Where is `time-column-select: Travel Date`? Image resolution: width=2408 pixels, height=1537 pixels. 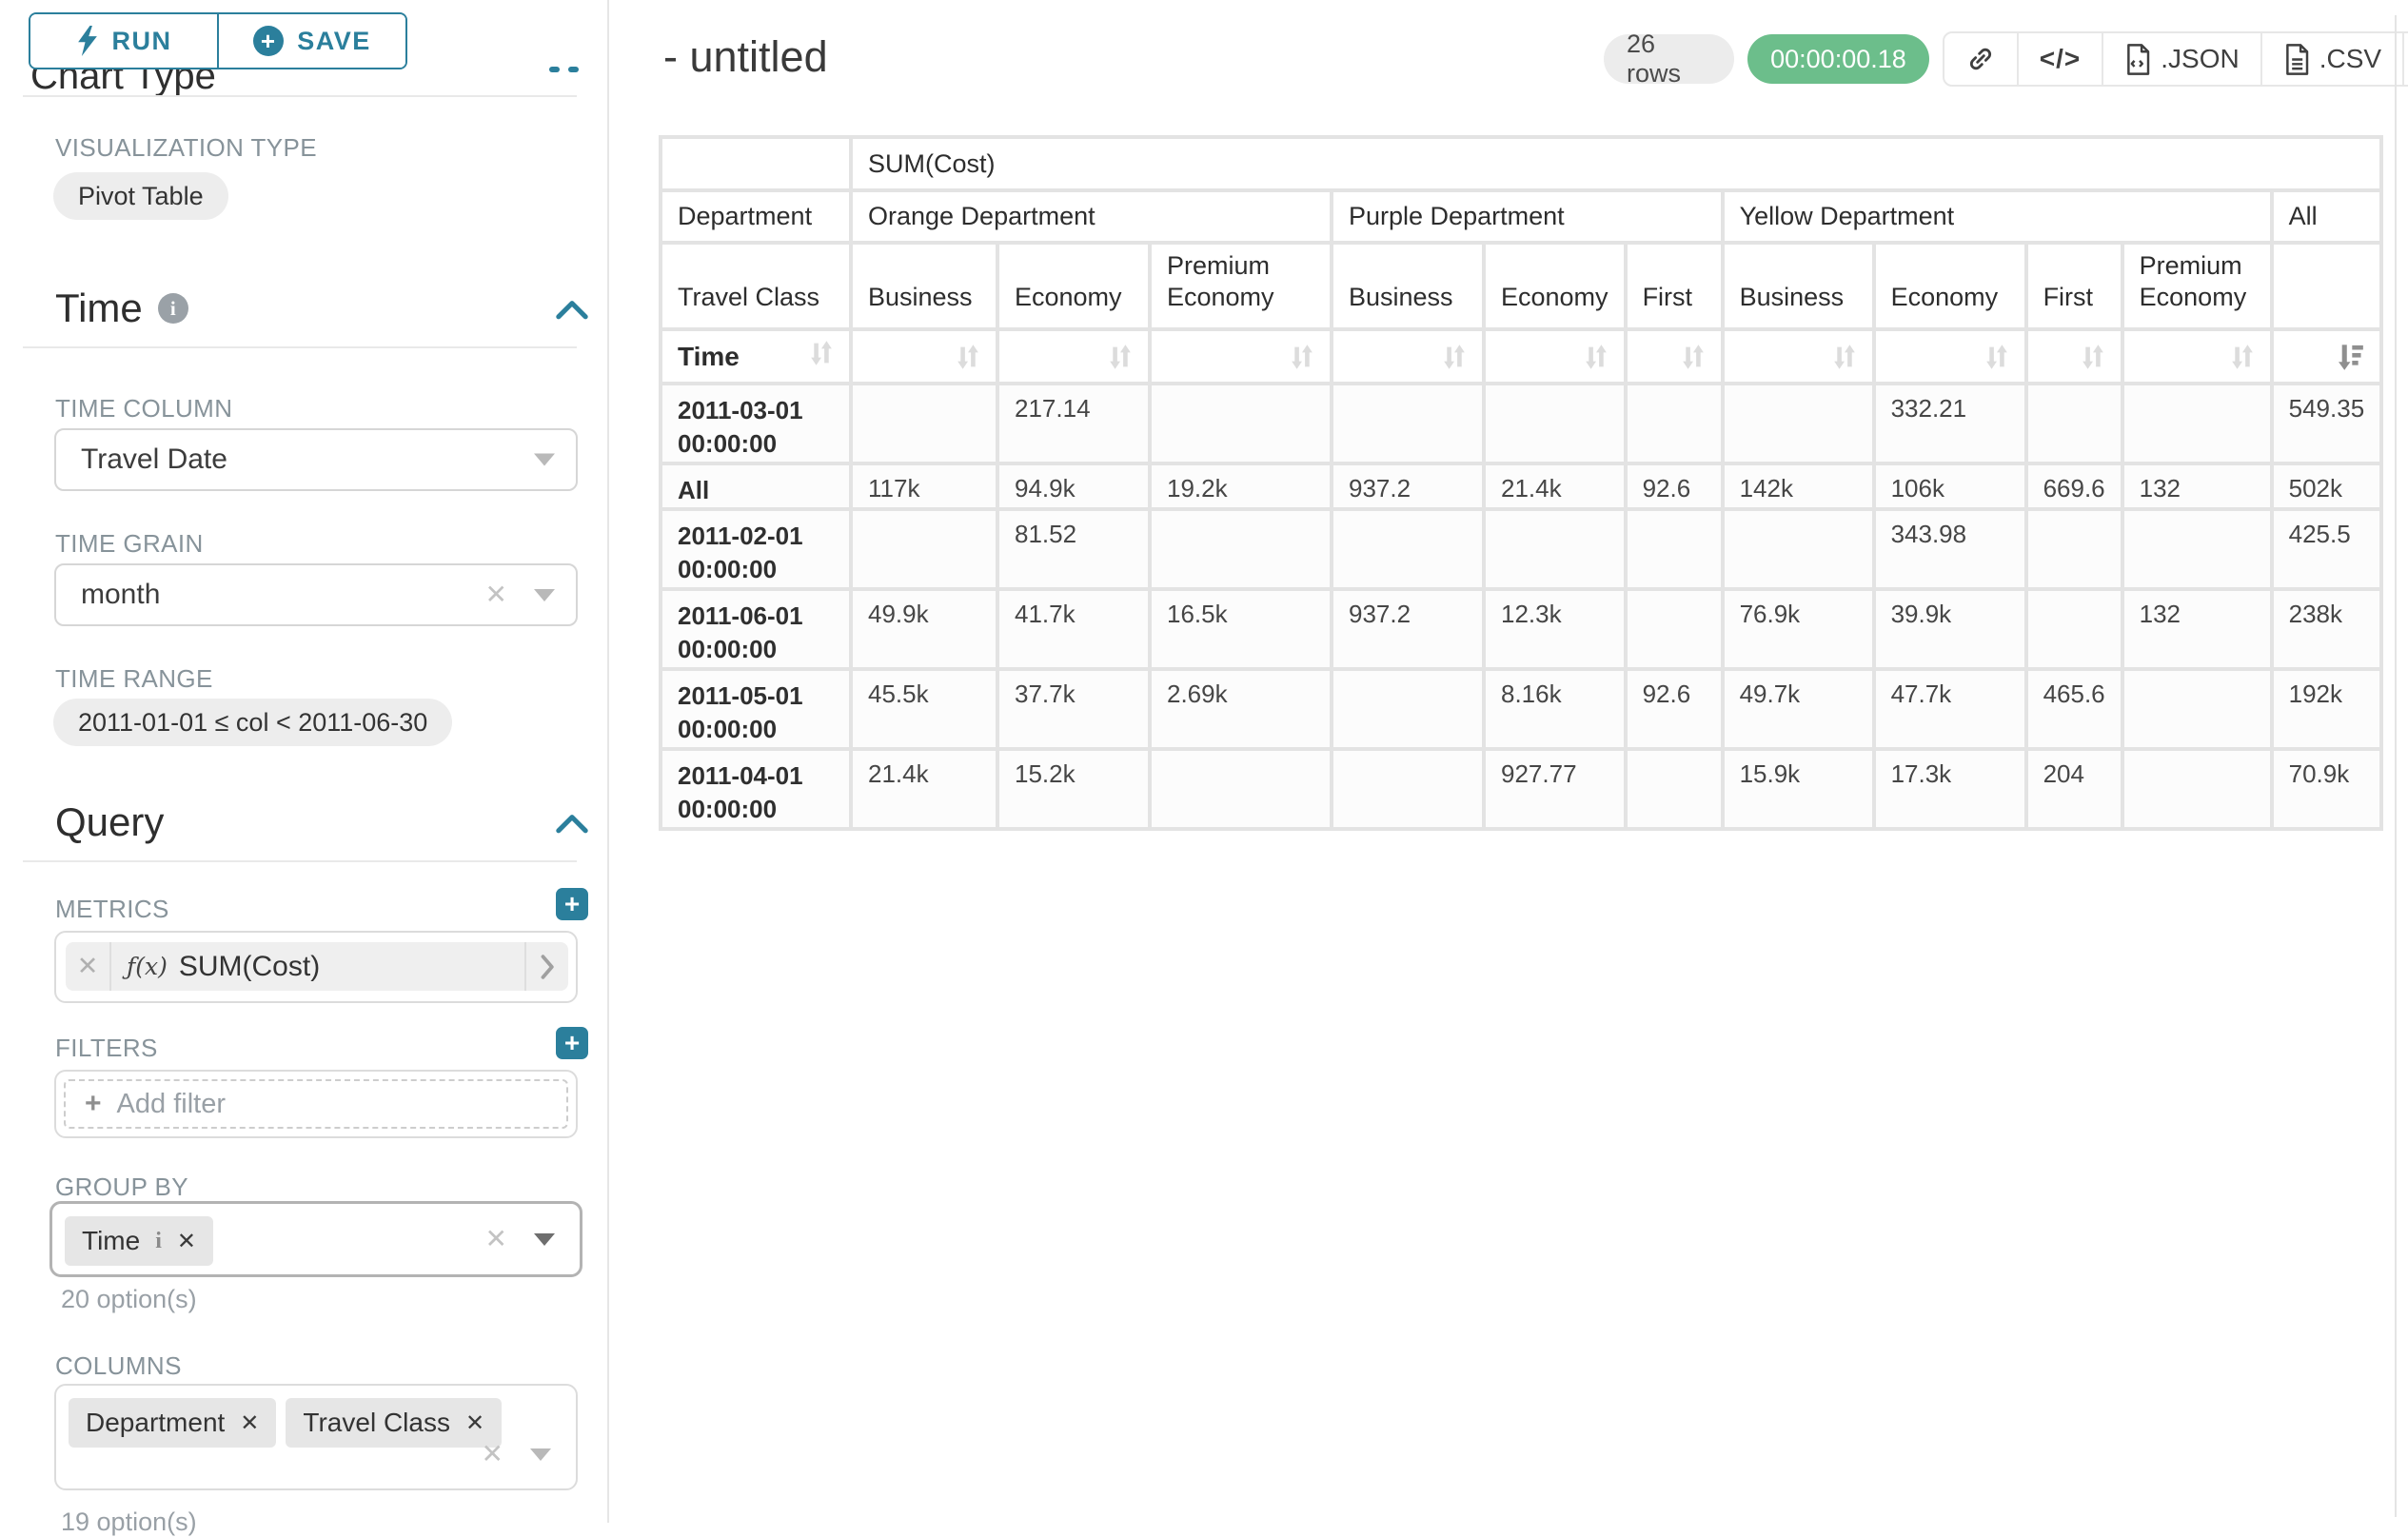
time-column-select: Travel Date is located at coordinates (316, 459).